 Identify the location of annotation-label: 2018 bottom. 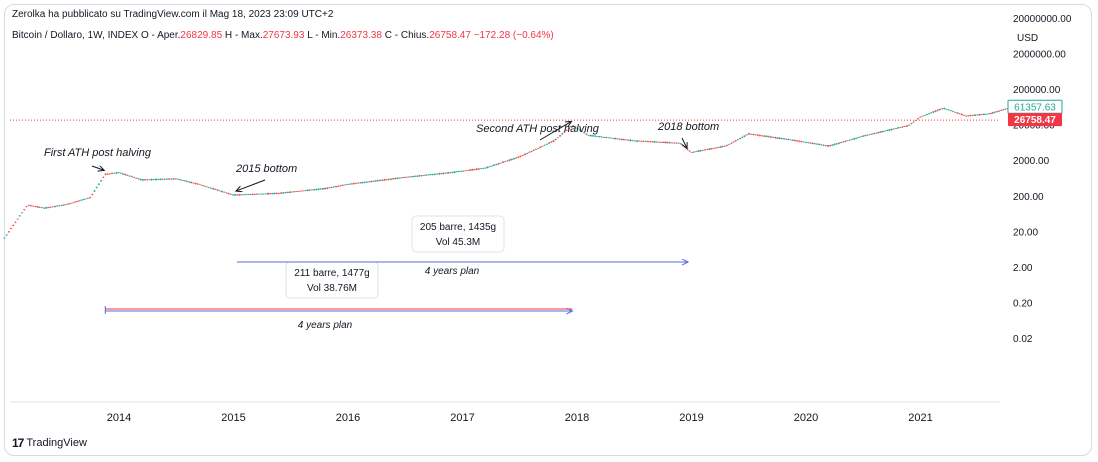
(688, 127).